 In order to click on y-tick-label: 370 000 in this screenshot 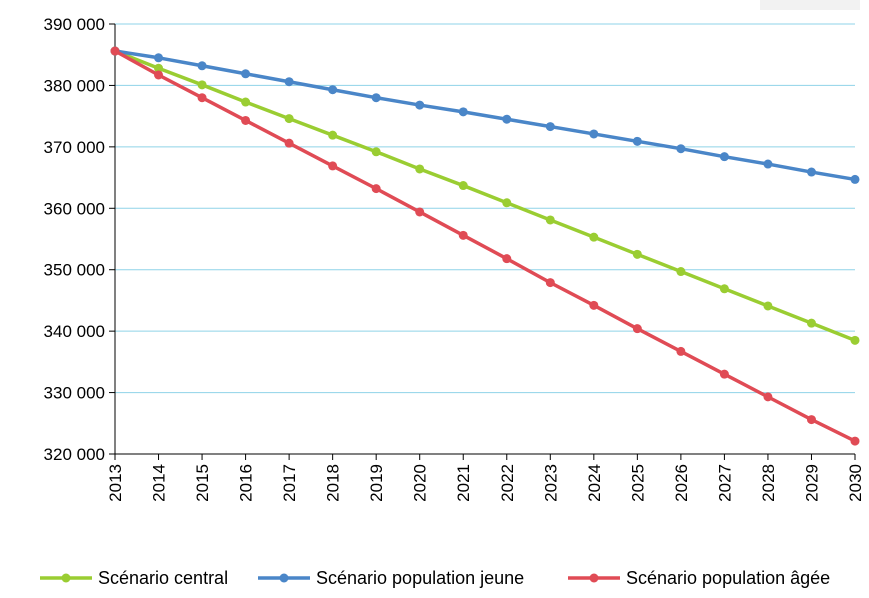, I will do `click(74, 147)`.